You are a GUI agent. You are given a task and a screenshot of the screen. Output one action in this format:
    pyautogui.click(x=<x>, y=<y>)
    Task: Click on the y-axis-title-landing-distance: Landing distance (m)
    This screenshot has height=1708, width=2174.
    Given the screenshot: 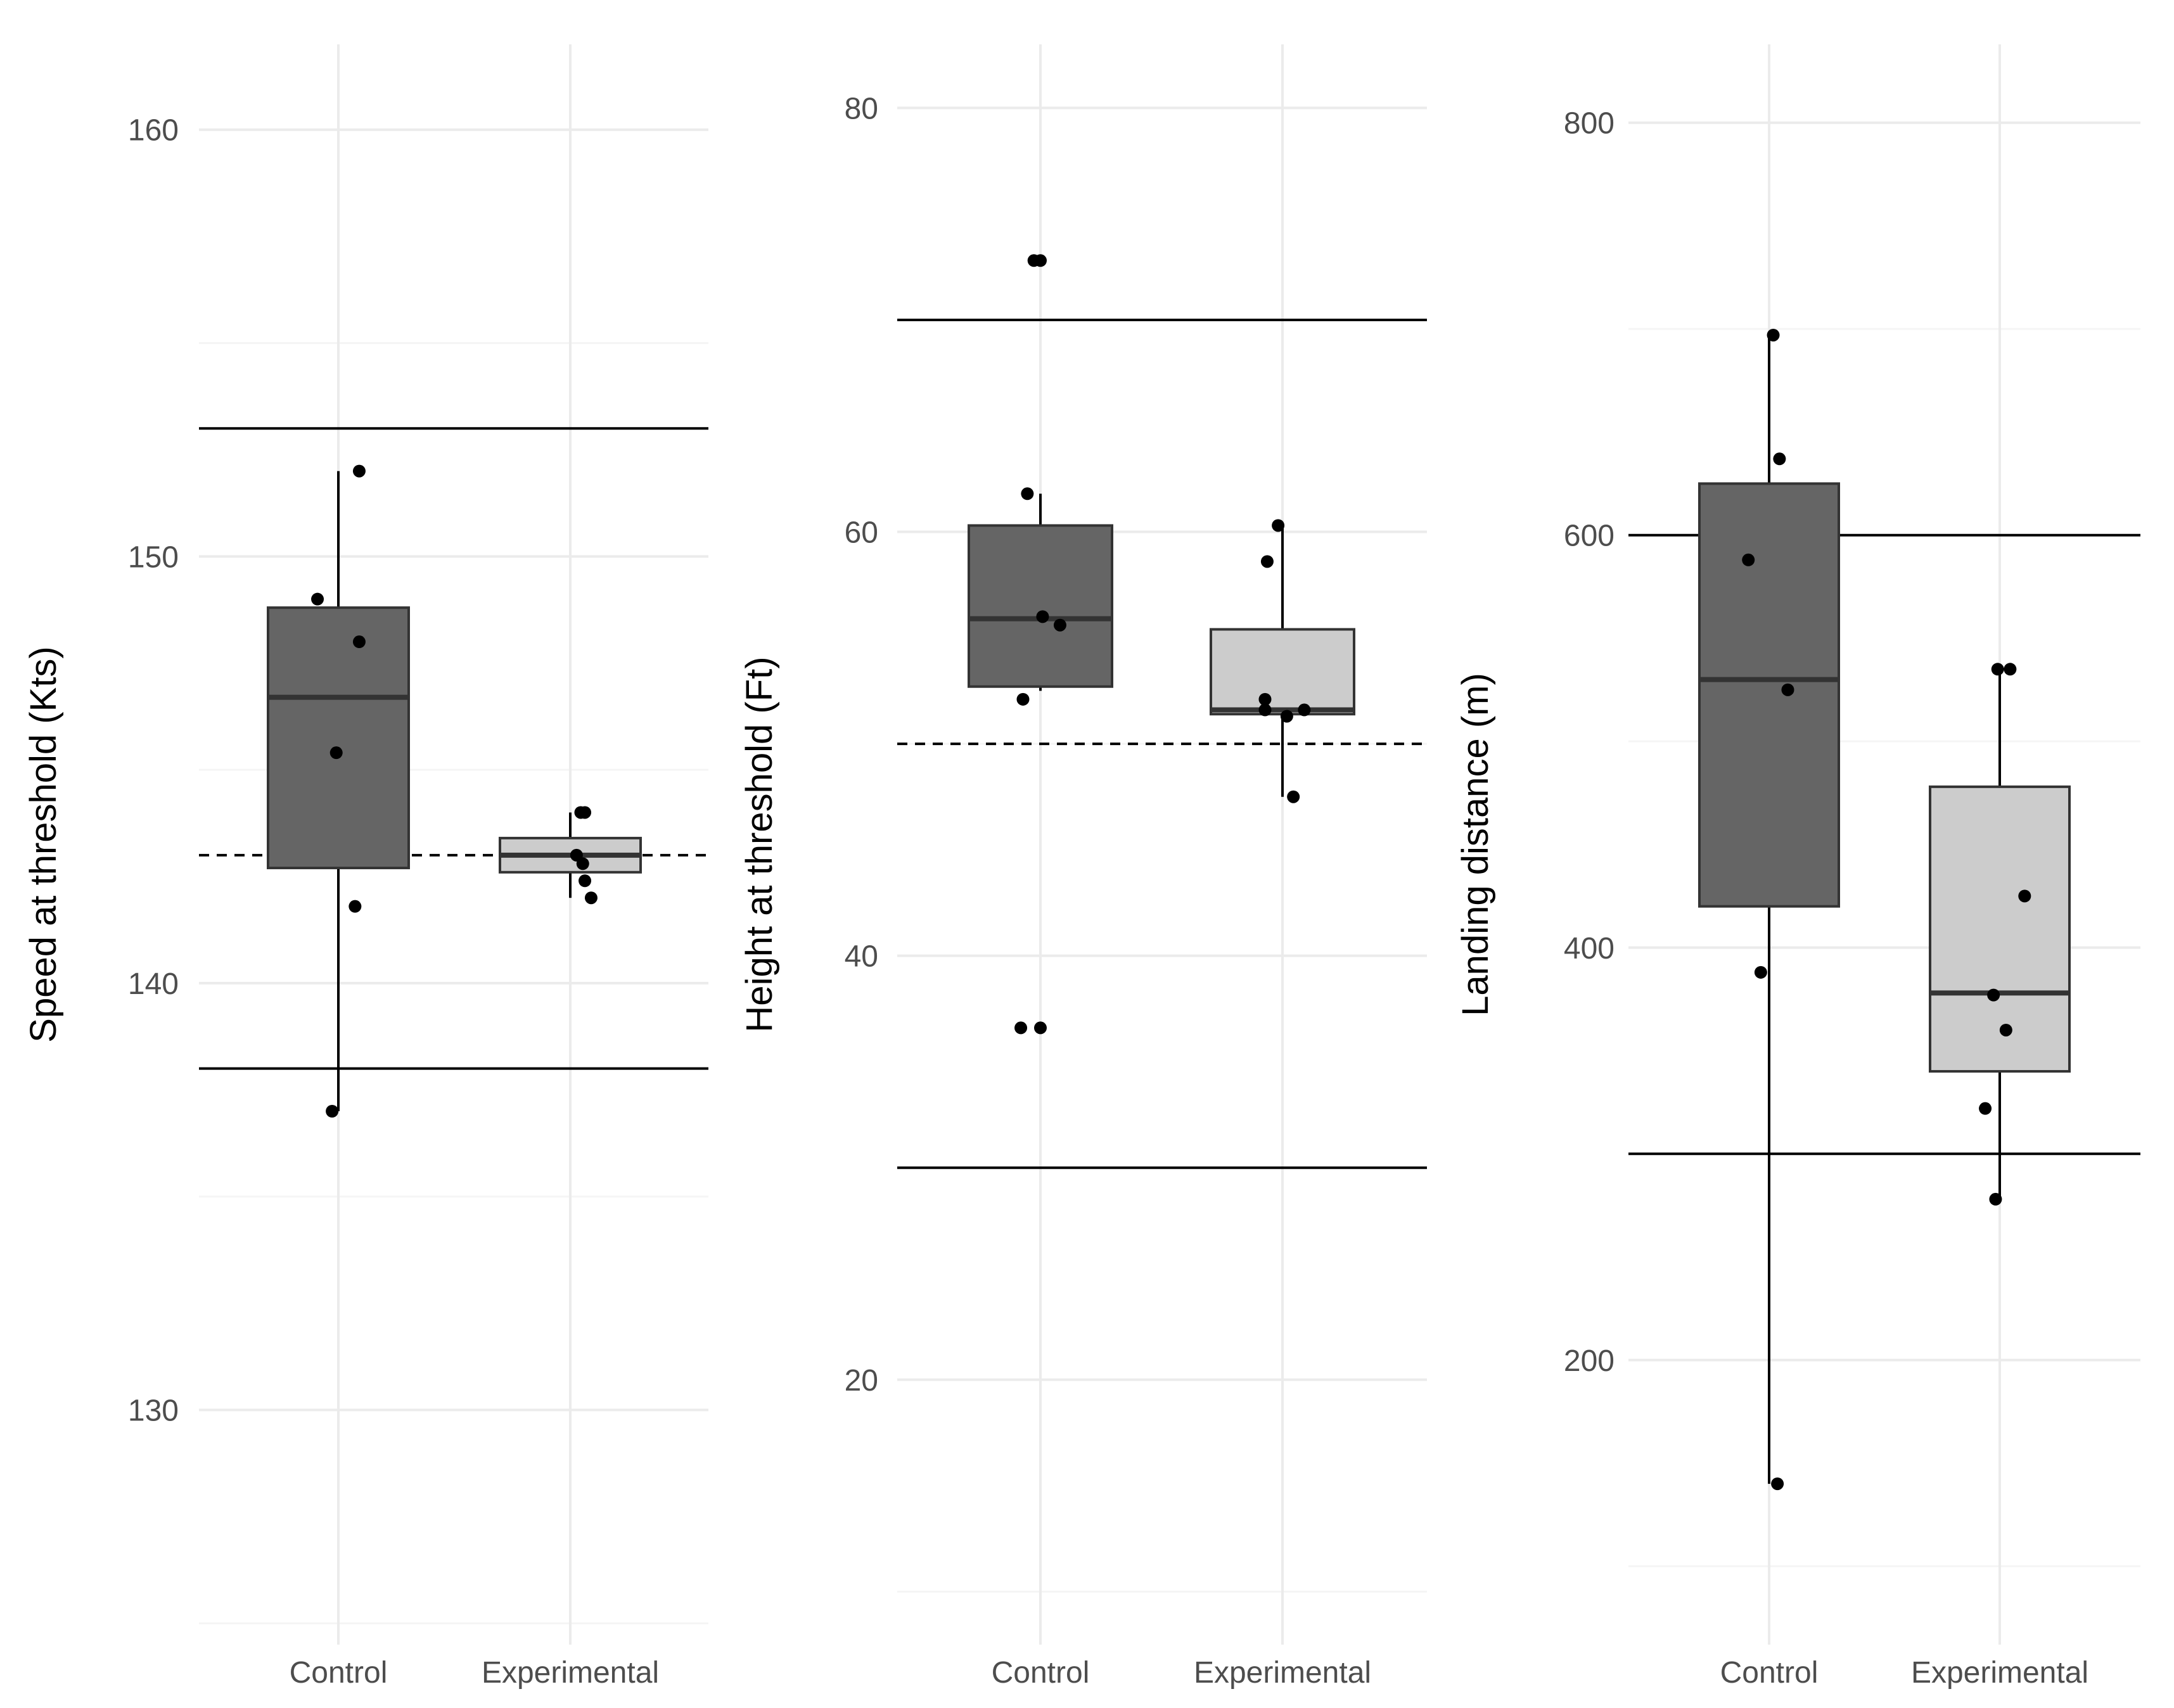 What is the action you would take?
    pyautogui.click(x=1475, y=844)
    